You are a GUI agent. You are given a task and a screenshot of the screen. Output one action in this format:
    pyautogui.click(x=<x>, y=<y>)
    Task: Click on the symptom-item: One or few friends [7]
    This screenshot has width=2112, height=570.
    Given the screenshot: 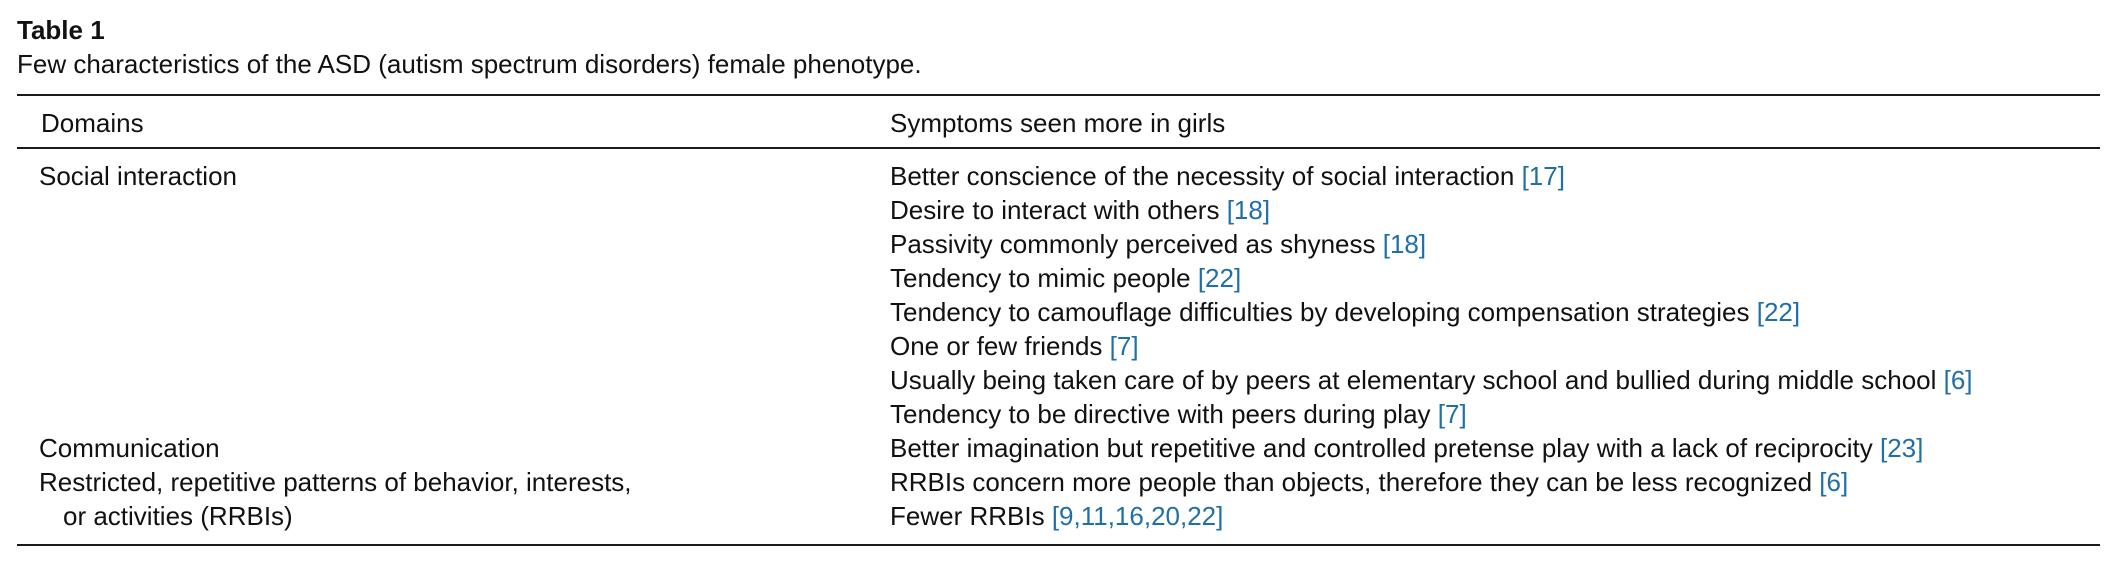 What is the action you would take?
    pyautogui.click(x=1492, y=346)
    